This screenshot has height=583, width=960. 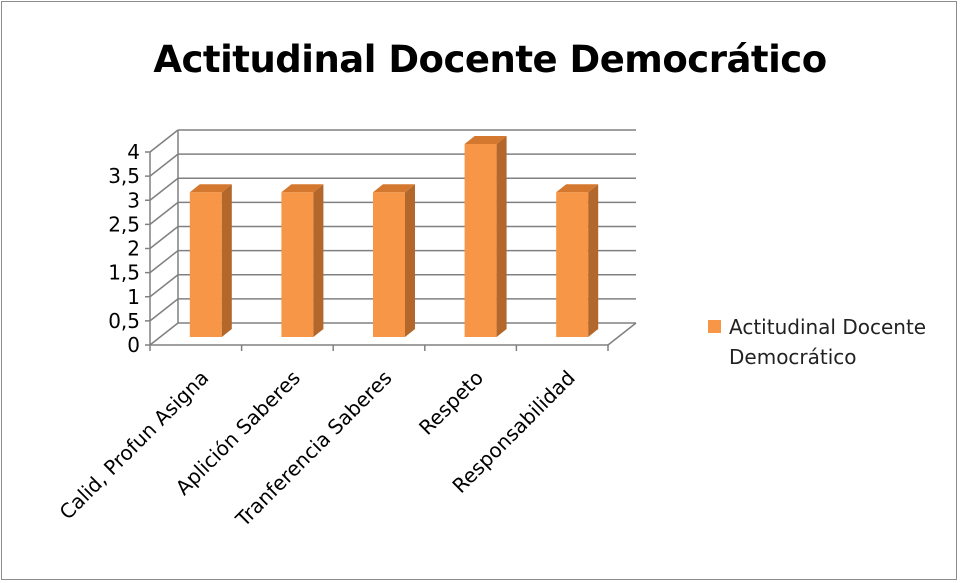 I want to click on legend-label: Actitudinal Docente Democrático, so click(x=828, y=342).